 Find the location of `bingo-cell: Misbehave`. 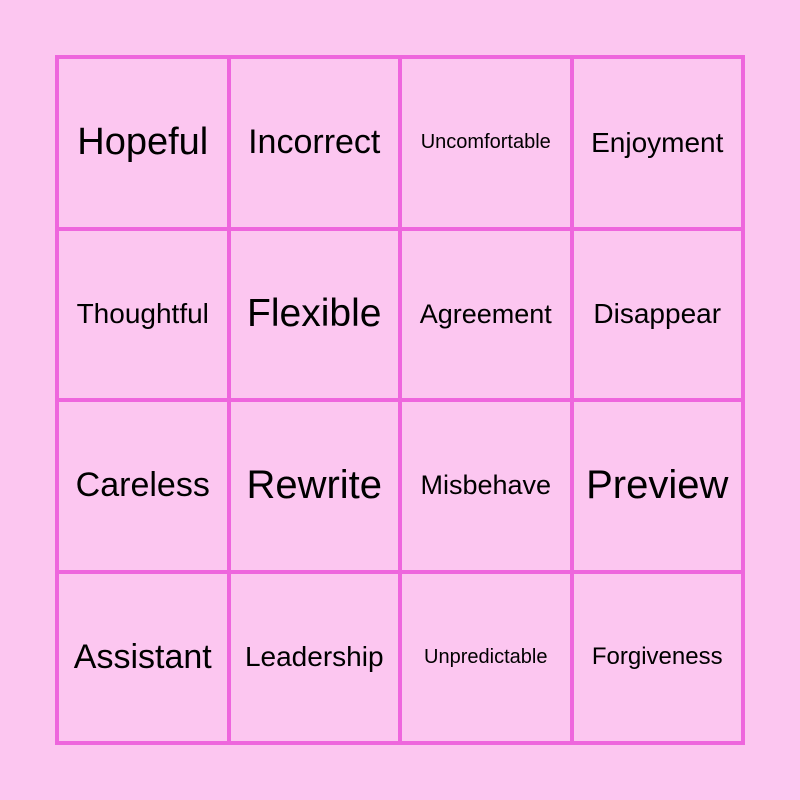

bingo-cell: Misbehave is located at coordinates (486, 486).